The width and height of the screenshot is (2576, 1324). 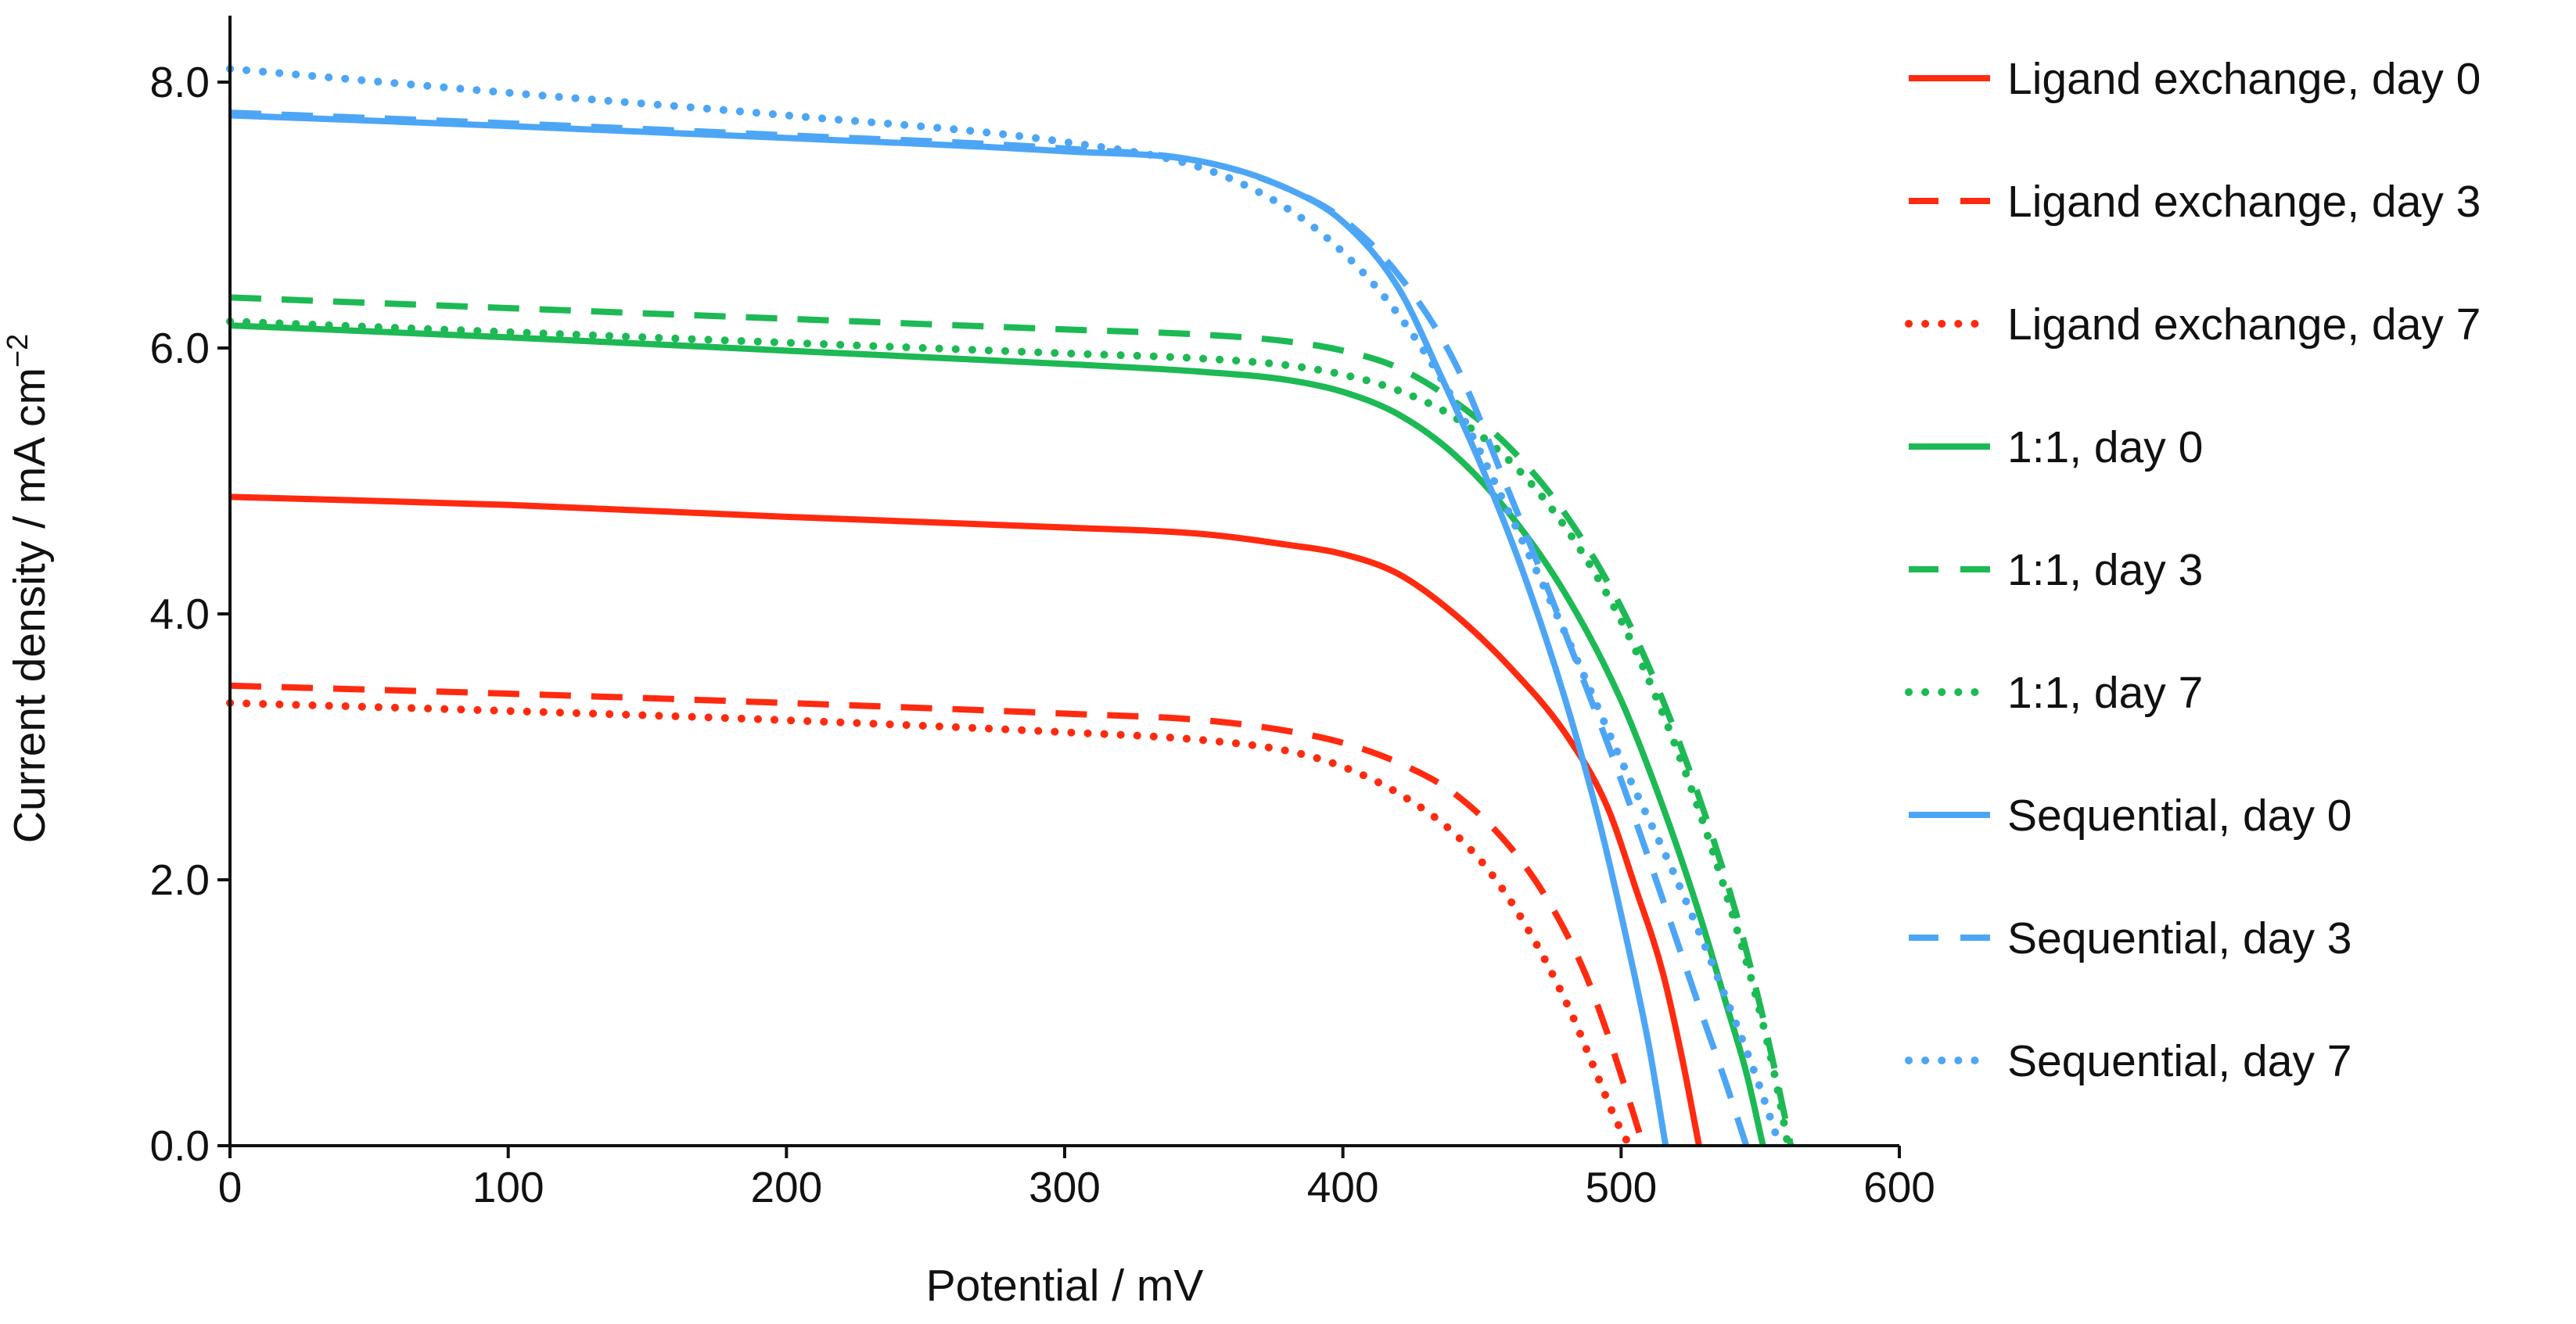 I want to click on legend-item: Ligand exchange, day 7, so click(x=2193, y=325).